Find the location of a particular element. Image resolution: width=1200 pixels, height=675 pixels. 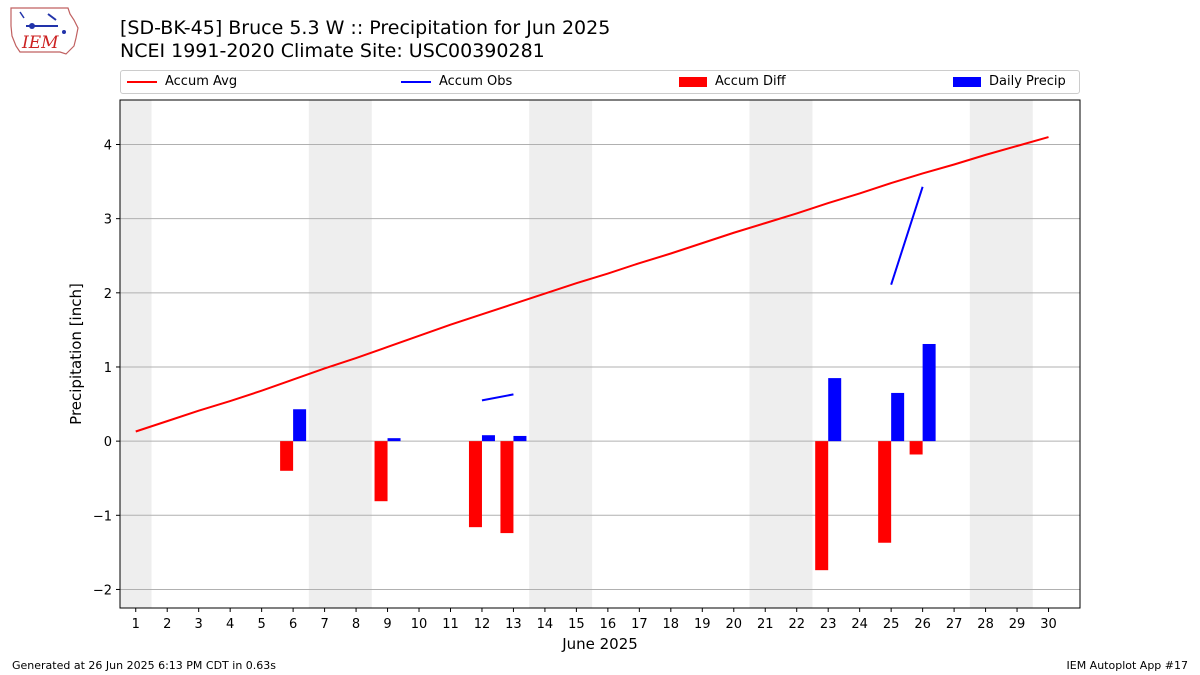

x-tick-label: 28 is located at coordinates (985, 624).